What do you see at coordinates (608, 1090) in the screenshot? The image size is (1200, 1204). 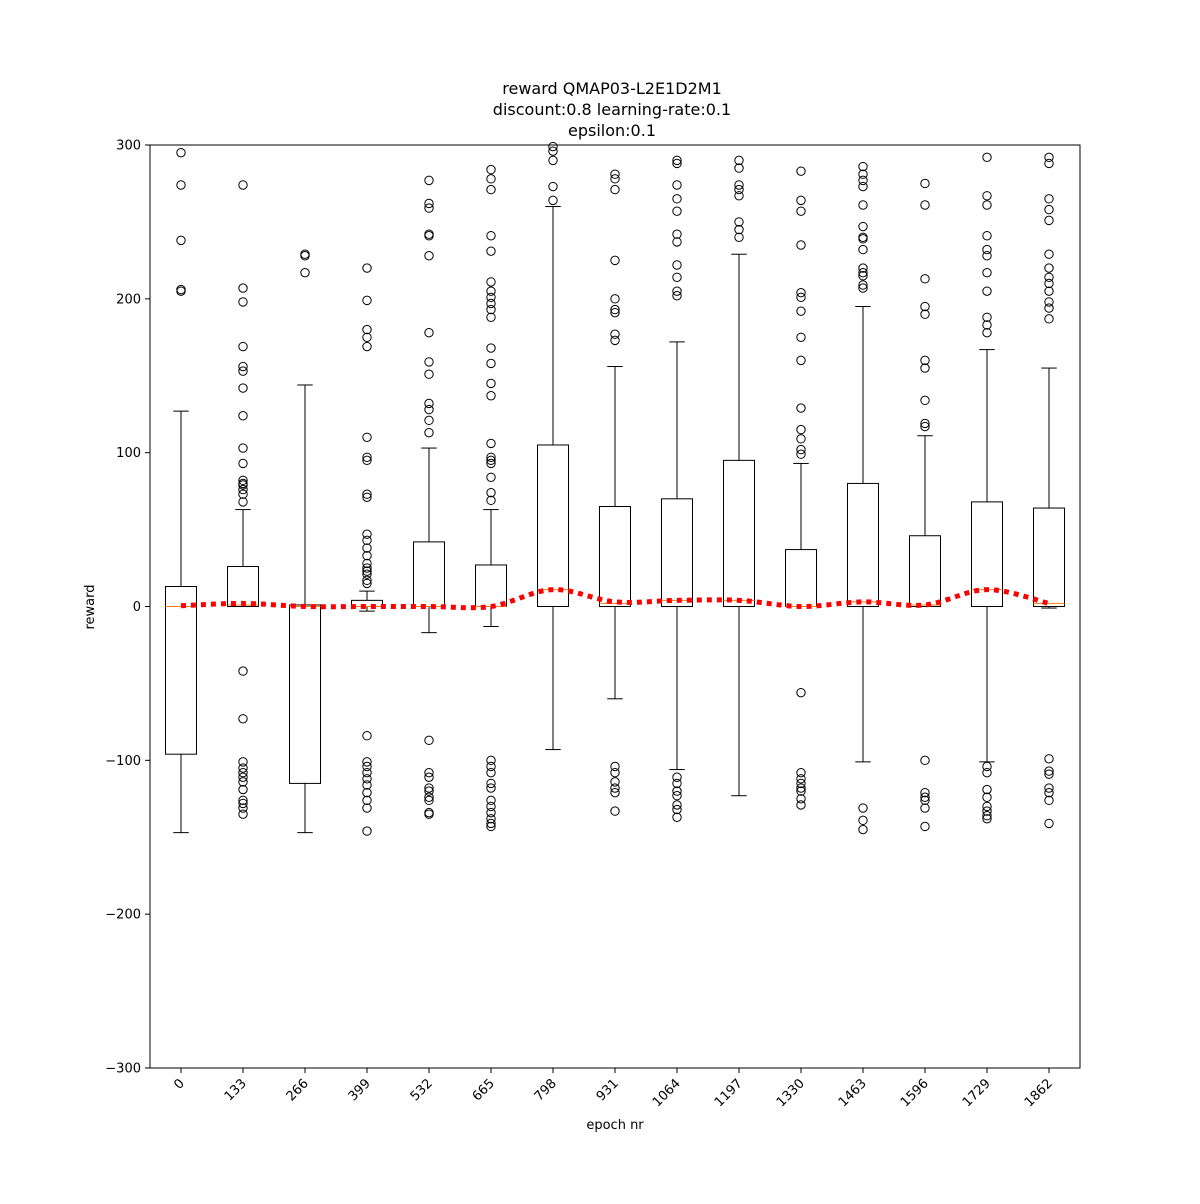 I see `x-tick-label: 931` at bounding box center [608, 1090].